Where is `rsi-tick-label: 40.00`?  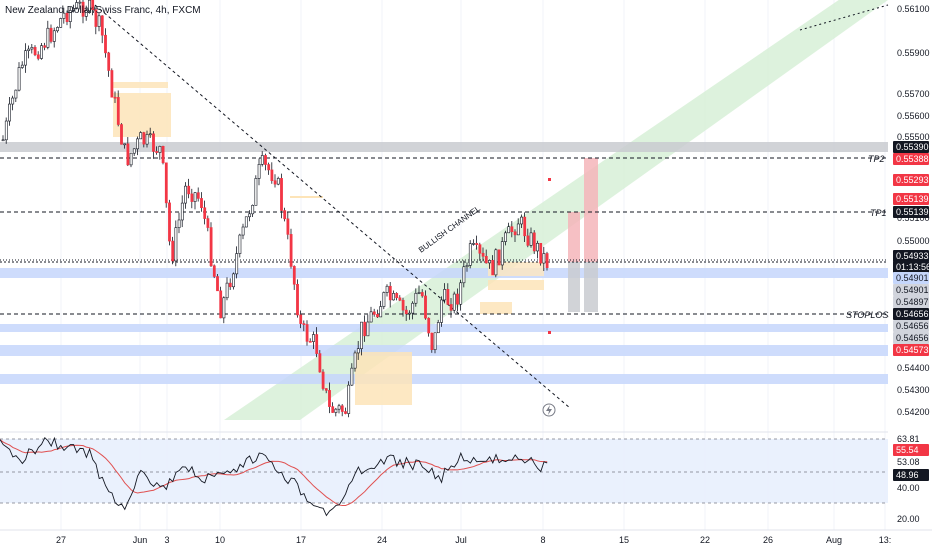 rsi-tick-label: 40.00 is located at coordinates (908, 488).